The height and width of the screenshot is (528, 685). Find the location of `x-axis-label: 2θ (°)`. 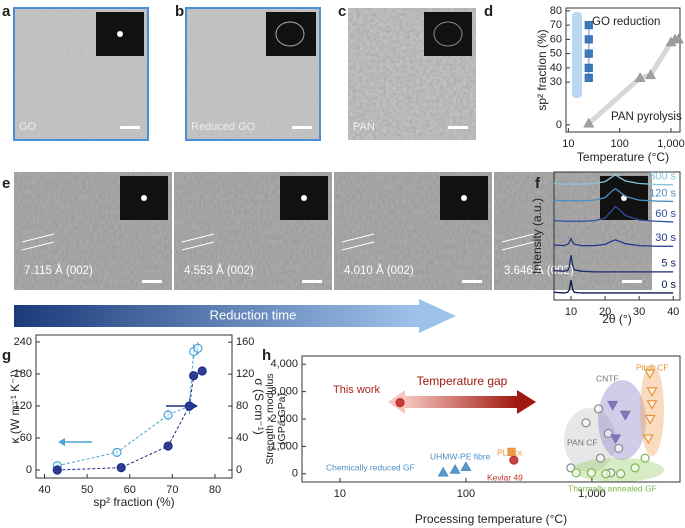

x-axis-label: 2θ (°) is located at coordinates (616, 319).